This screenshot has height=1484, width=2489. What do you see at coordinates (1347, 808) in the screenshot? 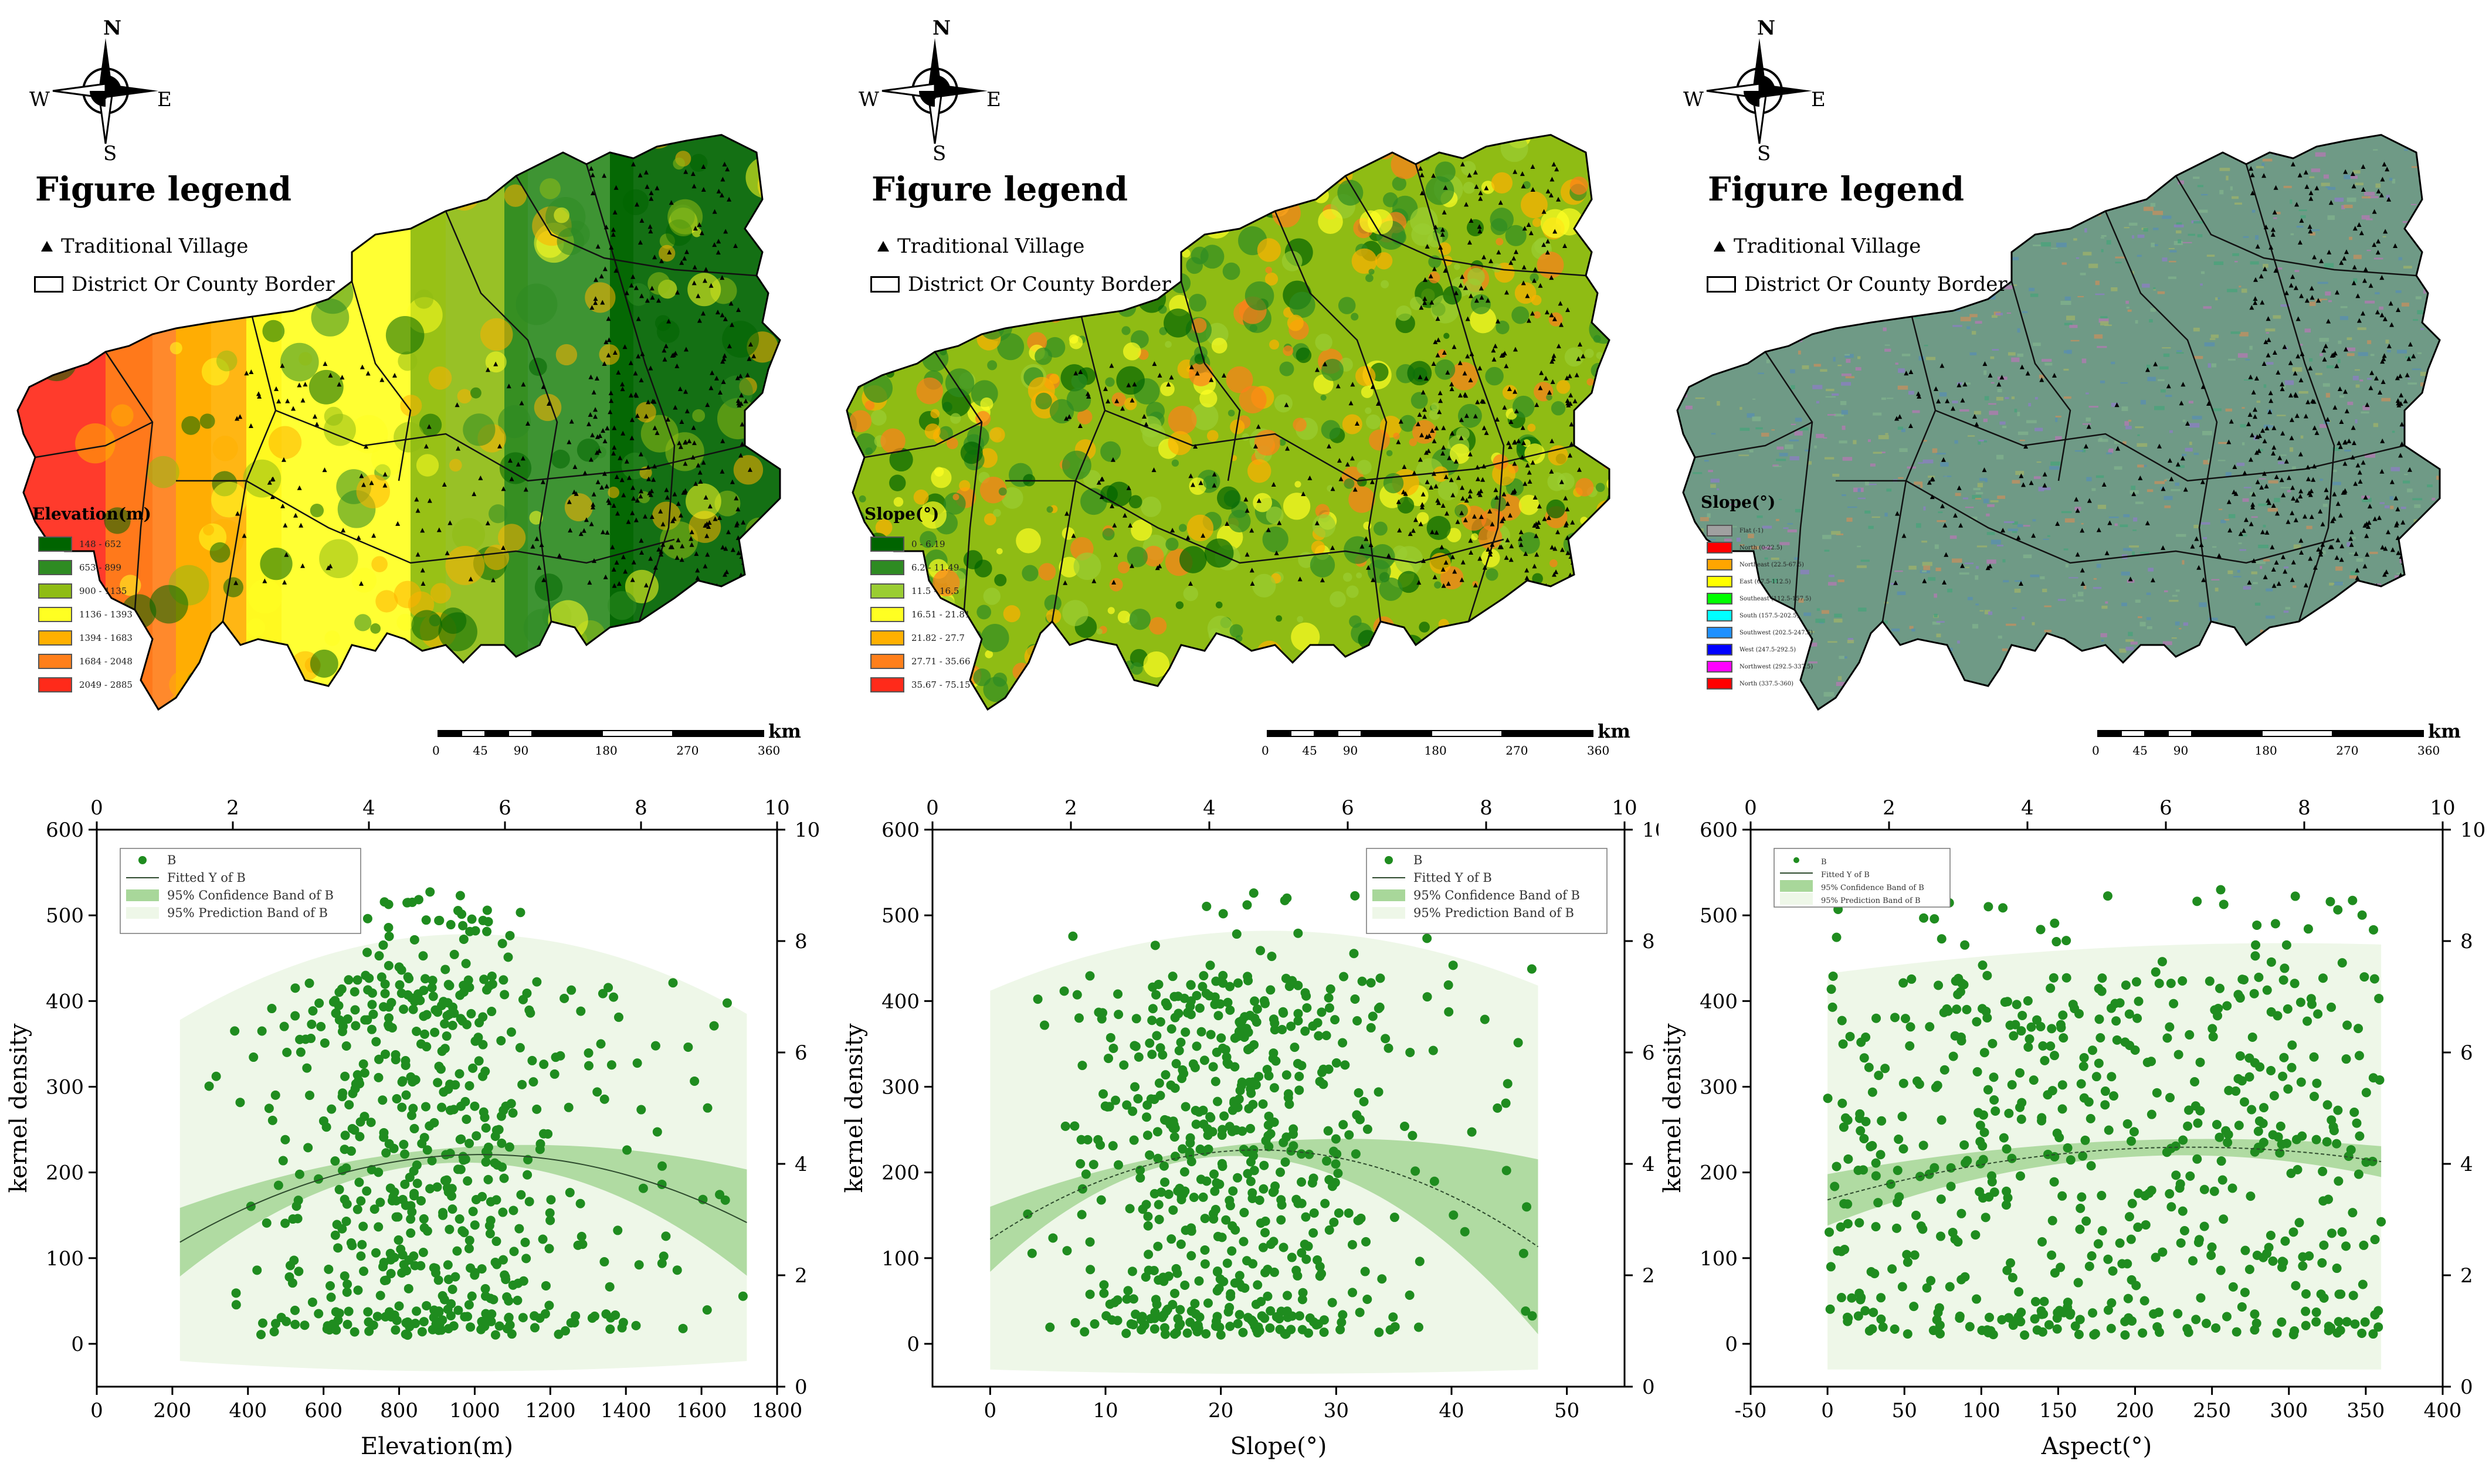
I see `top-x-tick-label: 6` at bounding box center [1347, 808].